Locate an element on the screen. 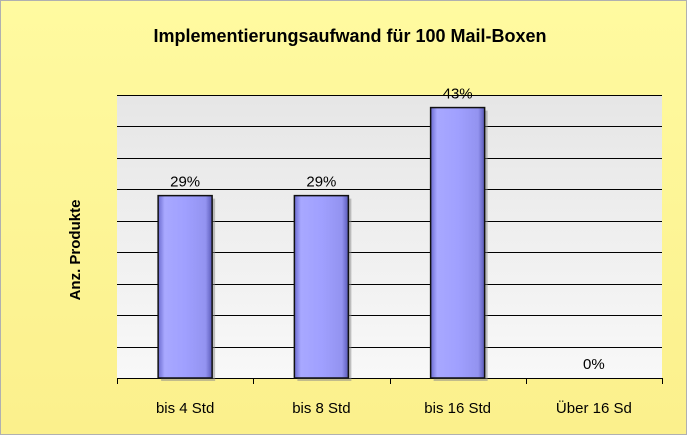 The image size is (688, 436). x-tick-label: bis 16 Std is located at coordinates (457, 408).